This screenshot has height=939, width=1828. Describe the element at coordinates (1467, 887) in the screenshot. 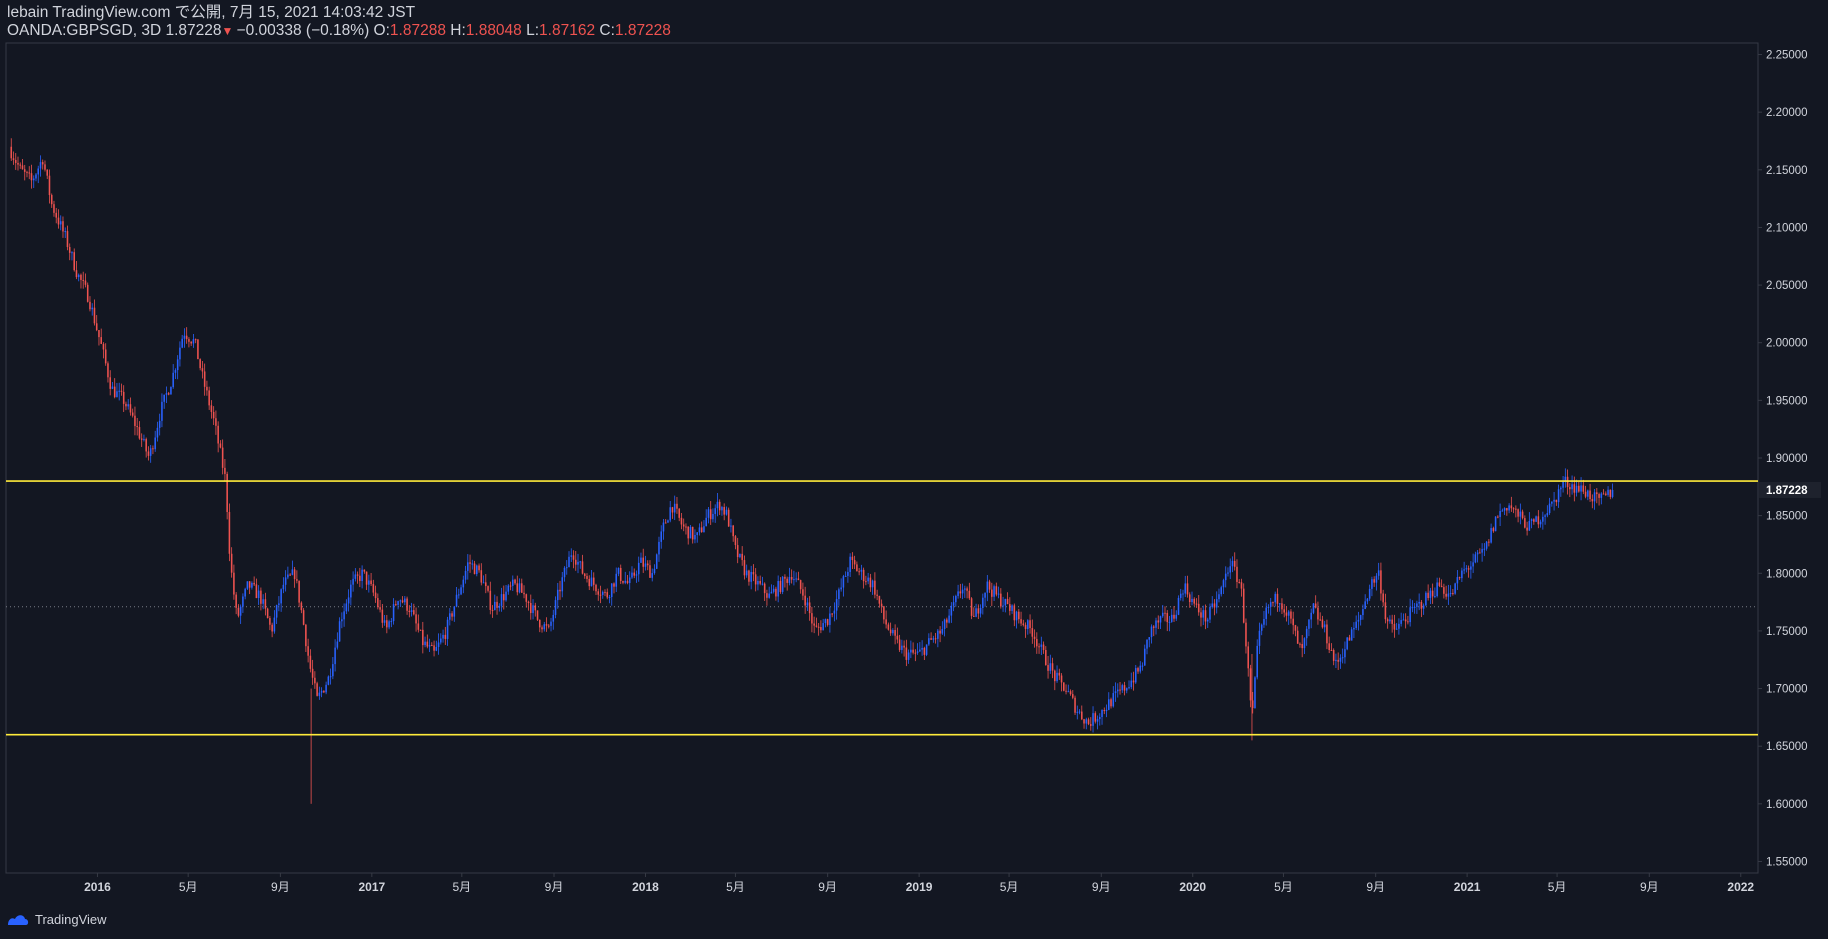

I see `x-tick-label: 2021` at that location.